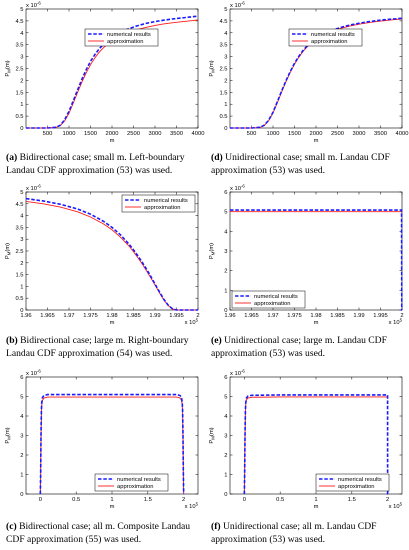 This screenshot has width=409, height=550. I want to click on x-tick-label: 500, so click(252, 134).